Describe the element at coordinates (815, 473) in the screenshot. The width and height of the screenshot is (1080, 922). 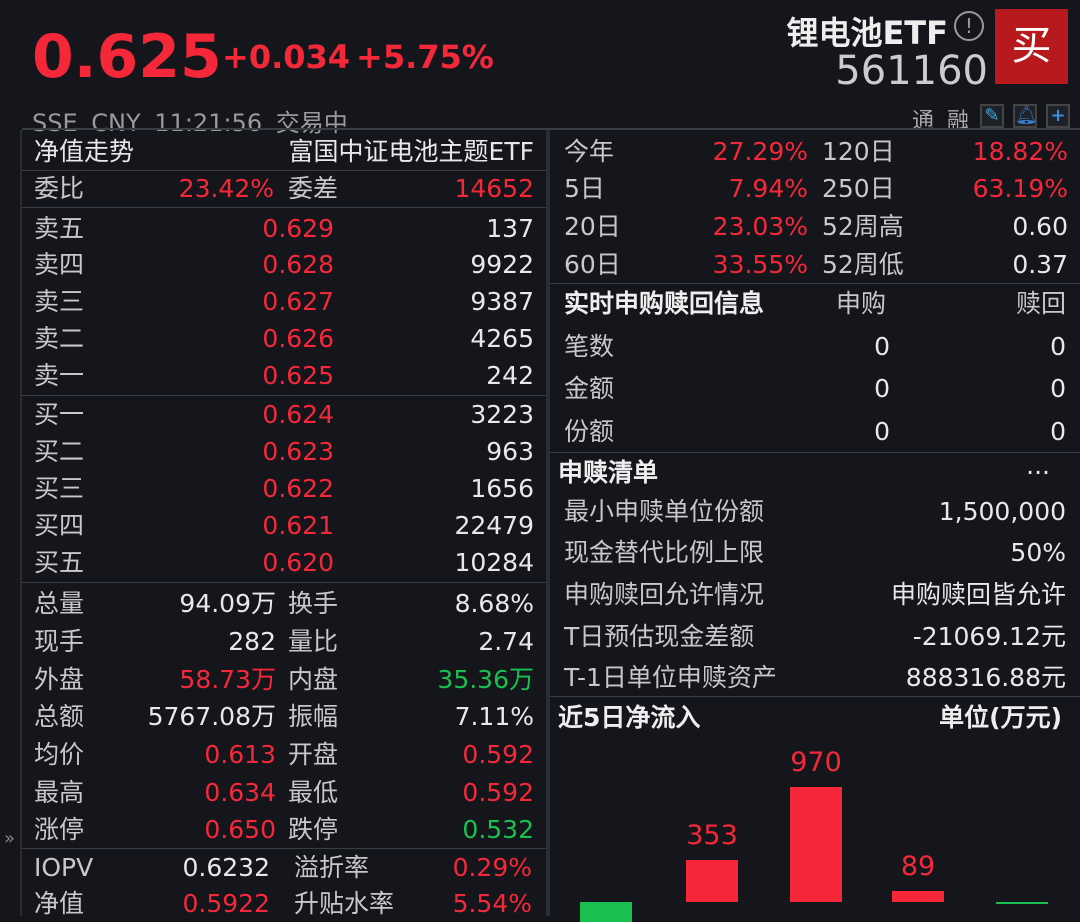
I see `list-header: 申赎清单 ···` at that location.